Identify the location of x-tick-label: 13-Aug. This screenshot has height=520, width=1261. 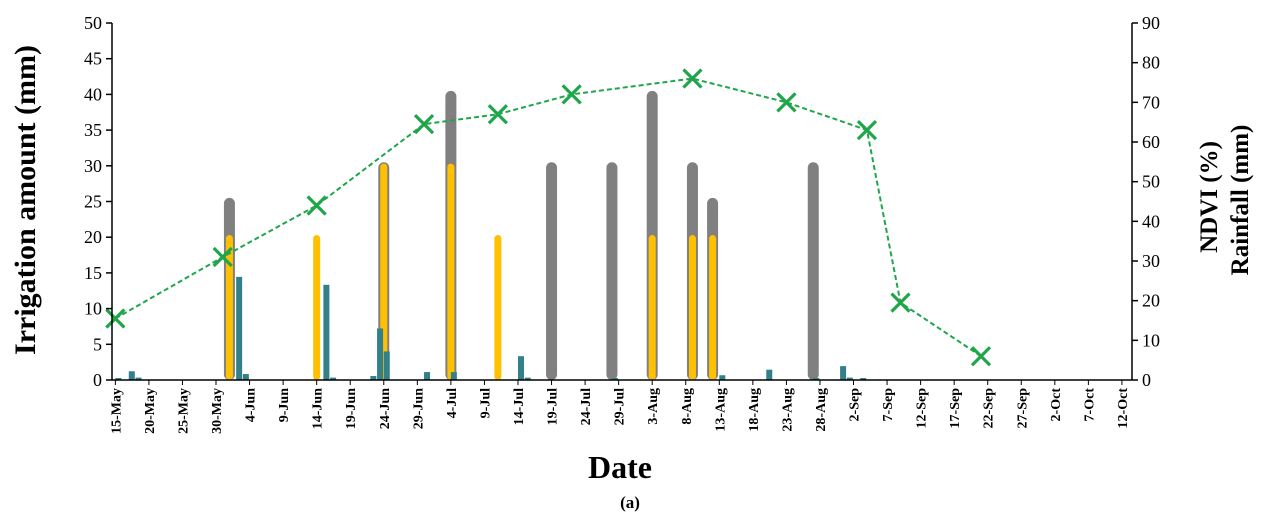
(720, 410).